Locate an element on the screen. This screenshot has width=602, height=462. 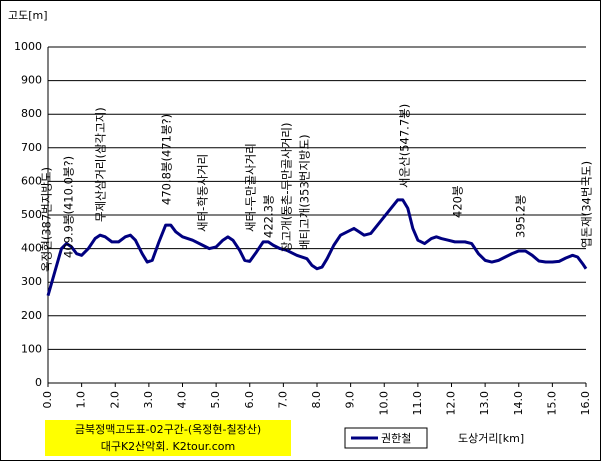
y-tick-label: 100 is located at coordinates (31, 348).